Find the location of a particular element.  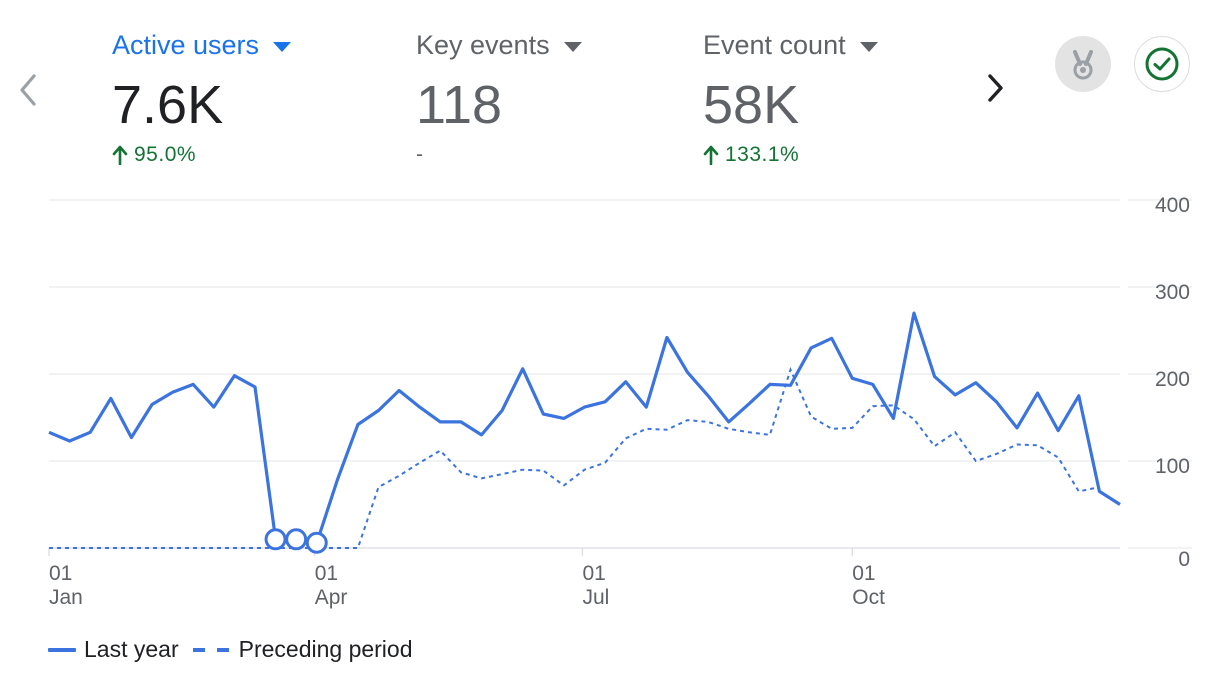

x-tick-month: Jul is located at coordinates (595, 597).